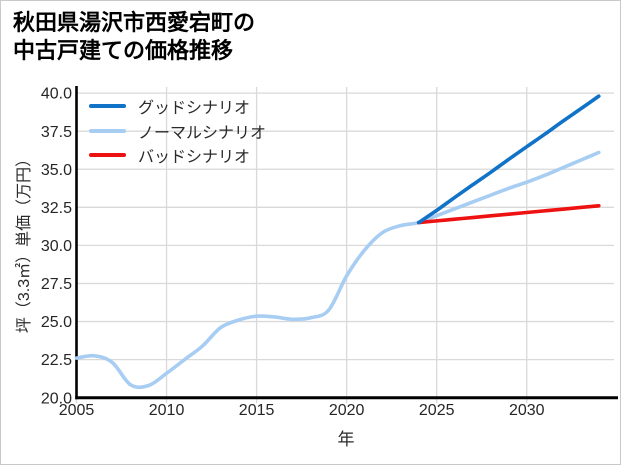 This screenshot has height=465, width=621. Describe the element at coordinates (194, 109) in the screenshot. I see `legend-label-good: グッドシナリオ` at that location.